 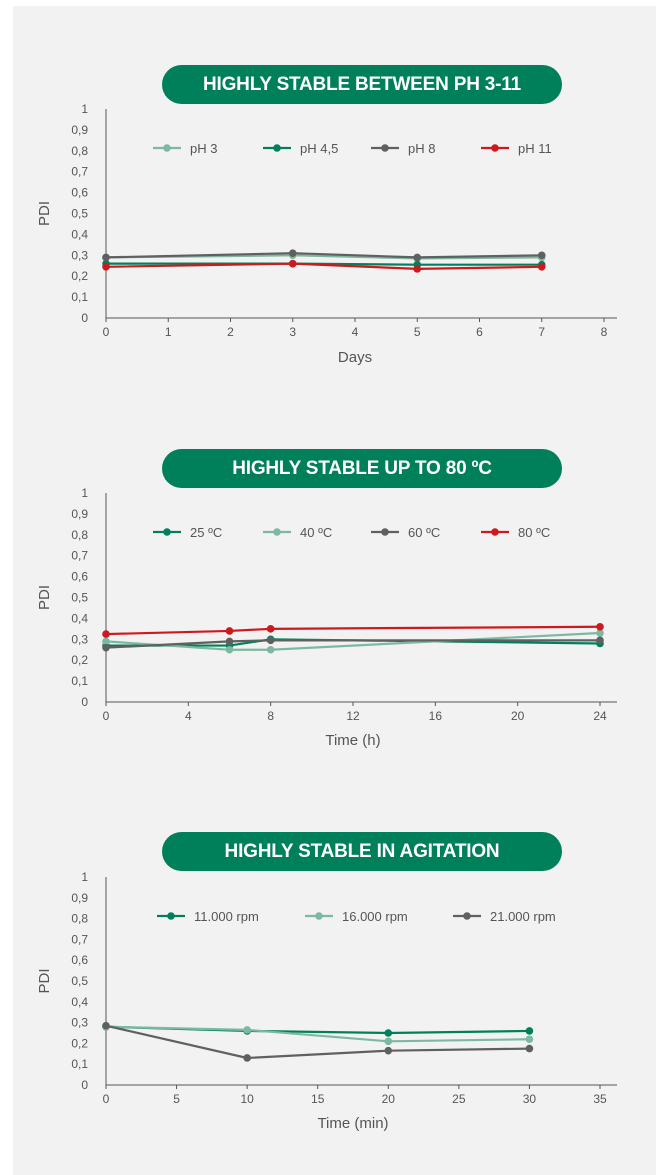 I want to click on y-tick-label: 0,8, so click(x=79, y=919).